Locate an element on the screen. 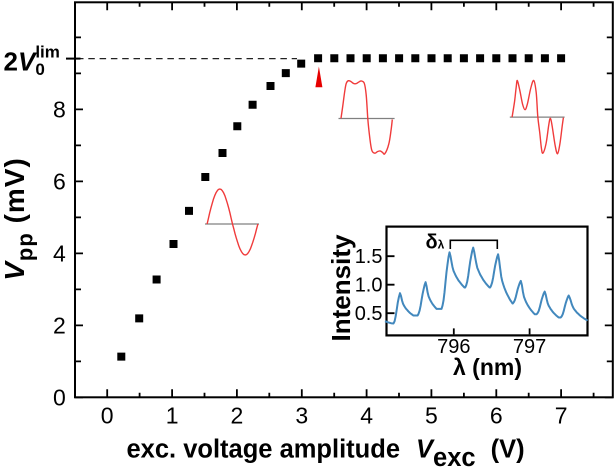 The image size is (616, 472). svg-text: 0.5 is located at coordinates (369, 314).